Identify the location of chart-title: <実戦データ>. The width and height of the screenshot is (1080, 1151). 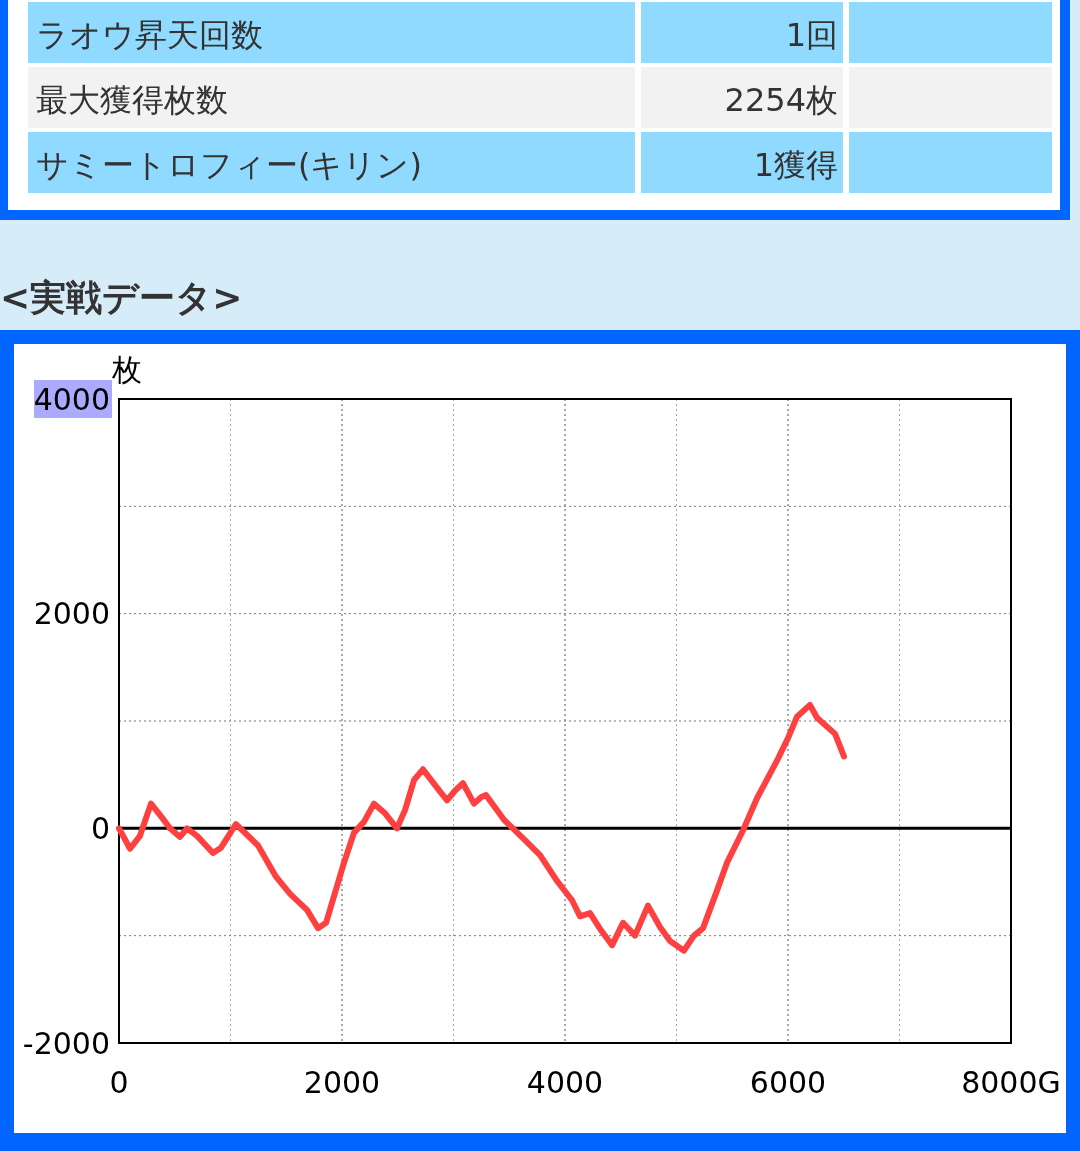
(121, 297).